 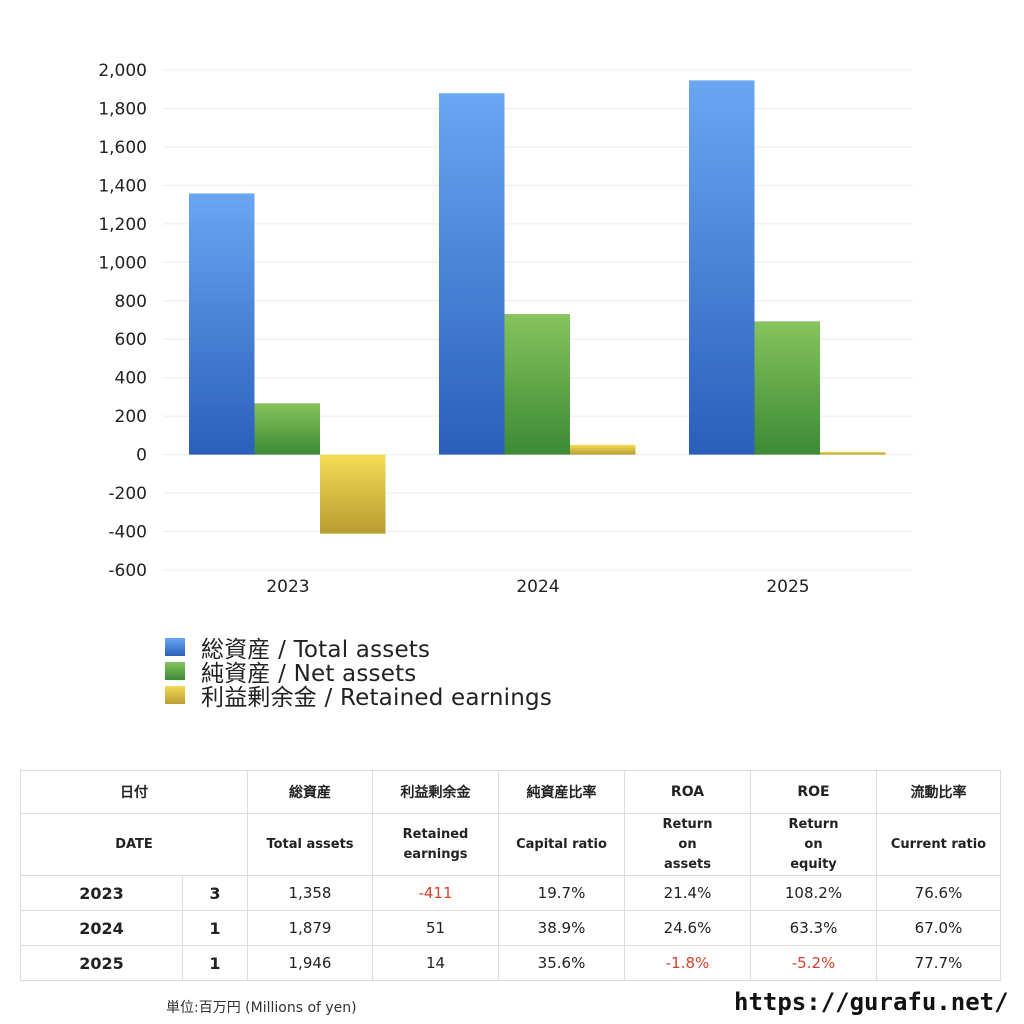 I want to click on legend-swatch-net-assets, so click(x=175, y=671).